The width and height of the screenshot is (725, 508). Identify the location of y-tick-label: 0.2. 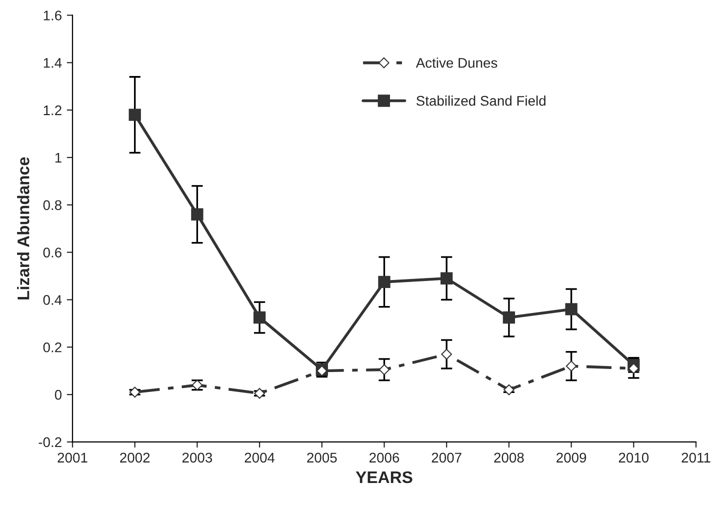
(52, 347).